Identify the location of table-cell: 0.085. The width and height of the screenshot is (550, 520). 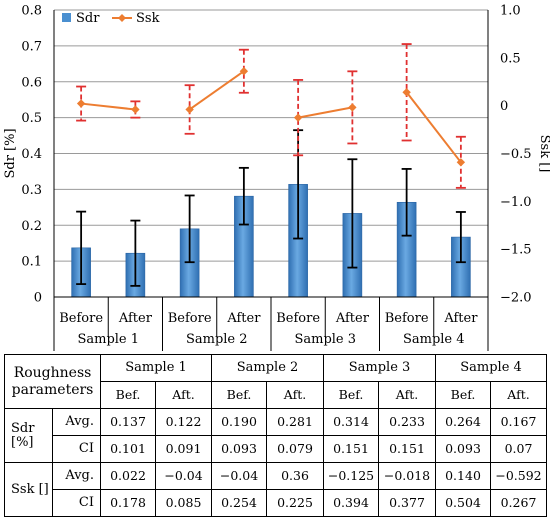
(184, 503).